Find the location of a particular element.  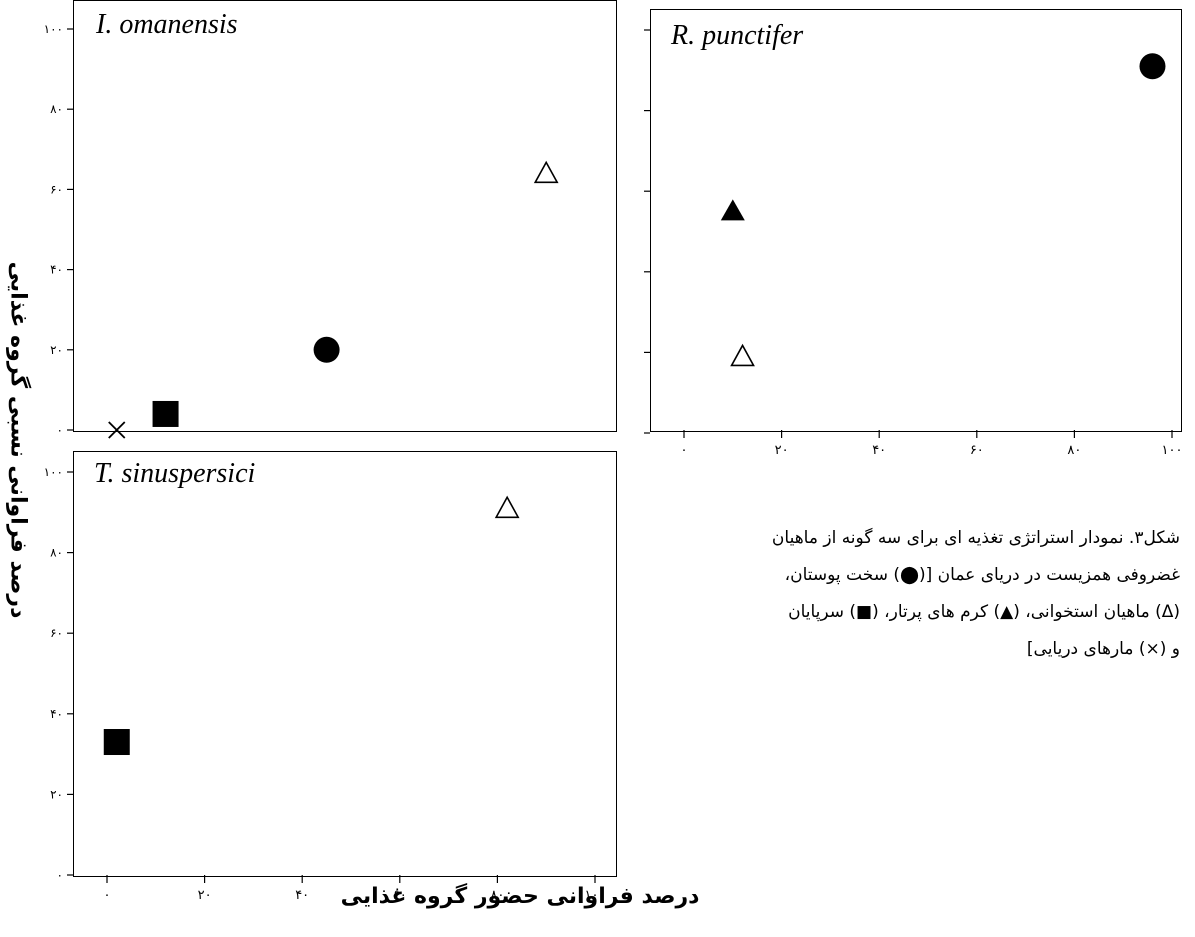

panel-title: I. omanensis is located at coordinates (167, 24).